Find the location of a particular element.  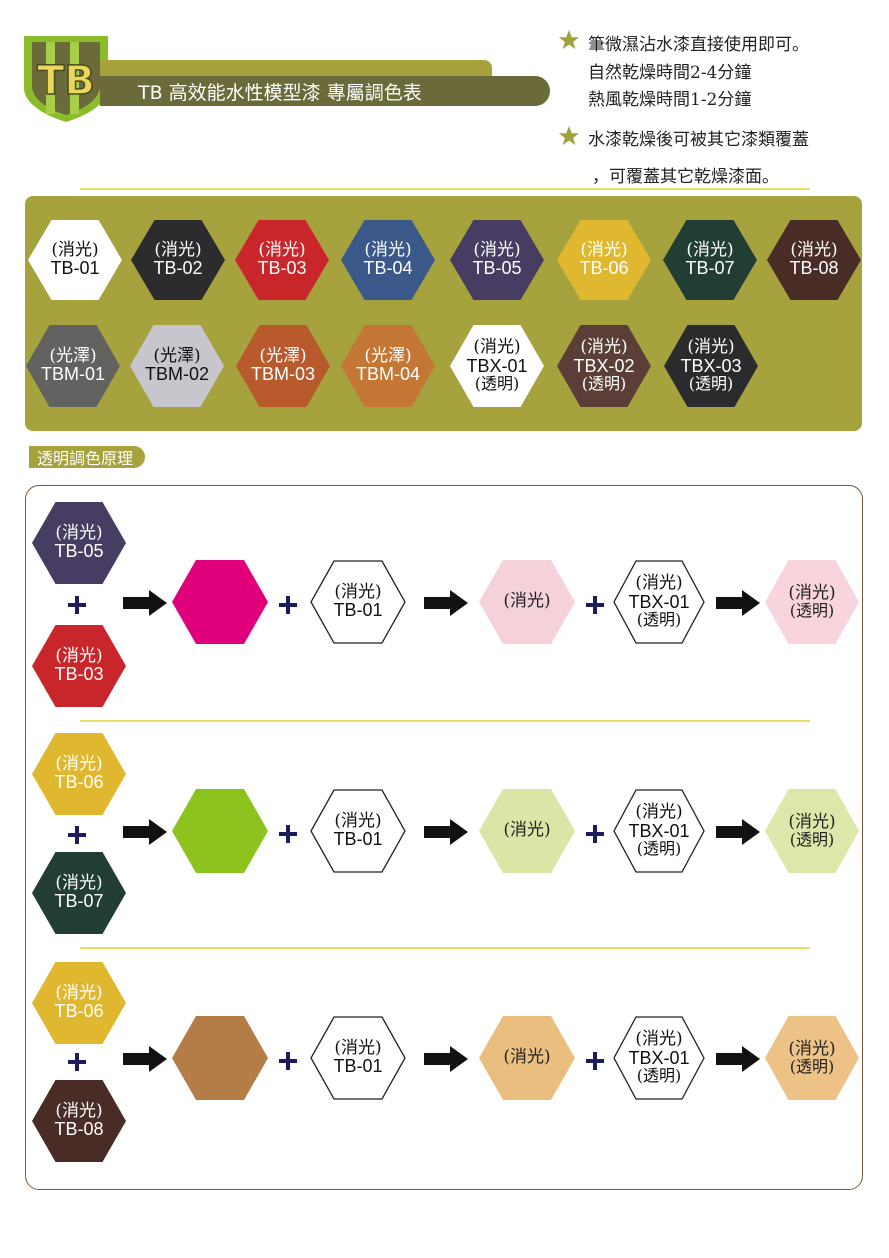

swatch-tb-07: (消光) TB-07 is located at coordinates (710, 260).